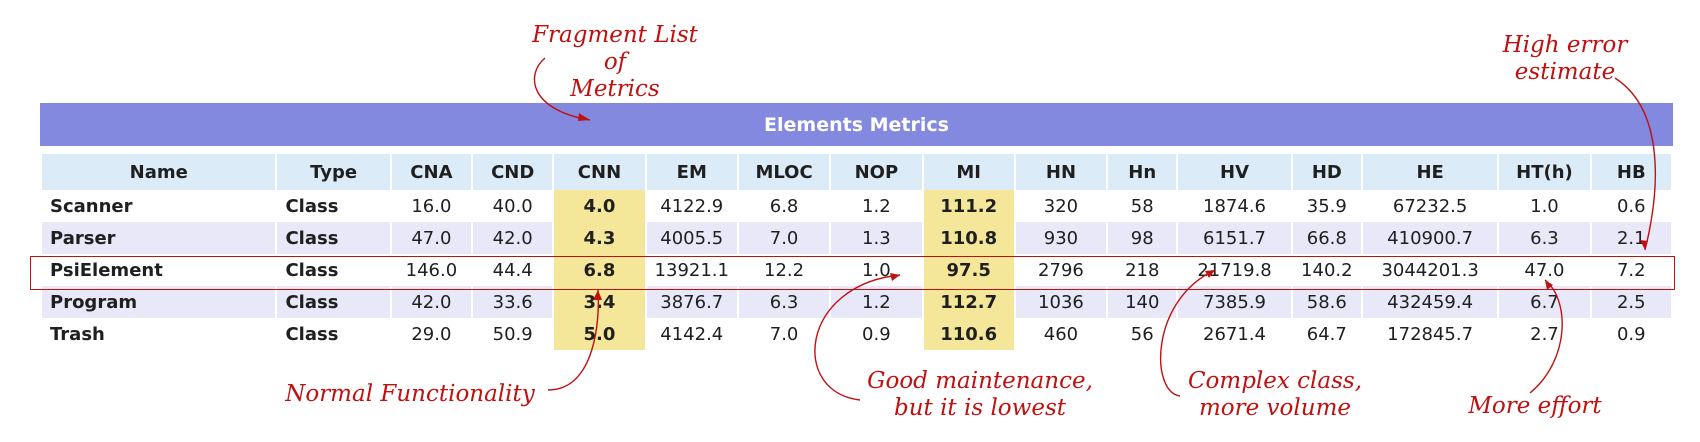 The image size is (1700, 442). Describe the element at coordinates (599, 238) in the screenshot. I see `table-cell: 4.3` at that location.